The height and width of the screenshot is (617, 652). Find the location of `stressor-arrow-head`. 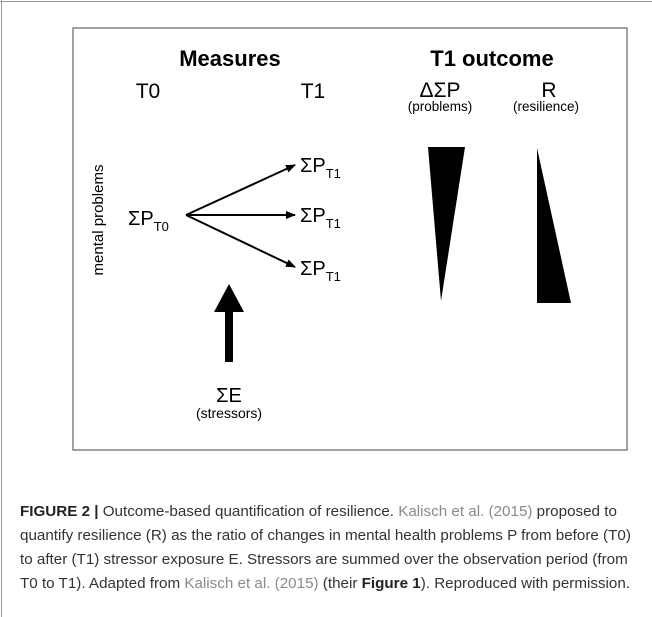

stressor-arrow-head is located at coordinates (229, 298).